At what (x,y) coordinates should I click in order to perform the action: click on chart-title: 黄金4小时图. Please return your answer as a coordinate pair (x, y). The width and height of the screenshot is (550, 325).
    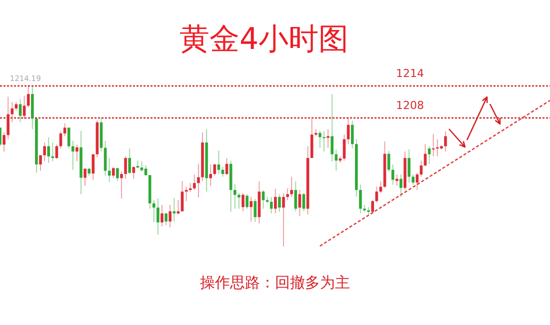
    Looking at the image, I should click on (264, 39).